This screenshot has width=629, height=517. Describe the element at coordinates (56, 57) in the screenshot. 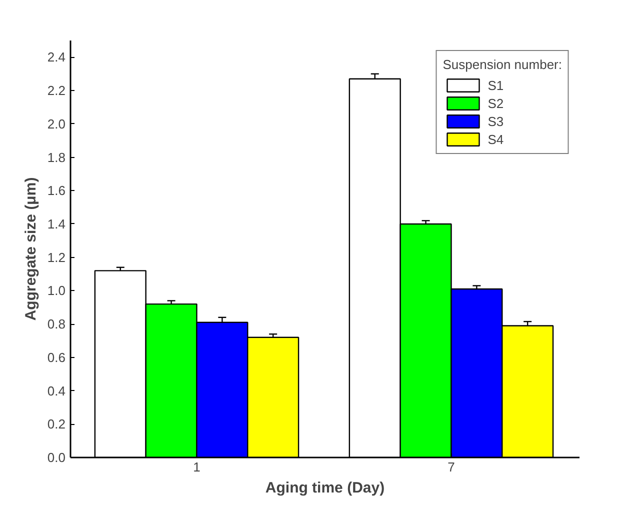

I see `y-tick-label: 2.4` at that location.